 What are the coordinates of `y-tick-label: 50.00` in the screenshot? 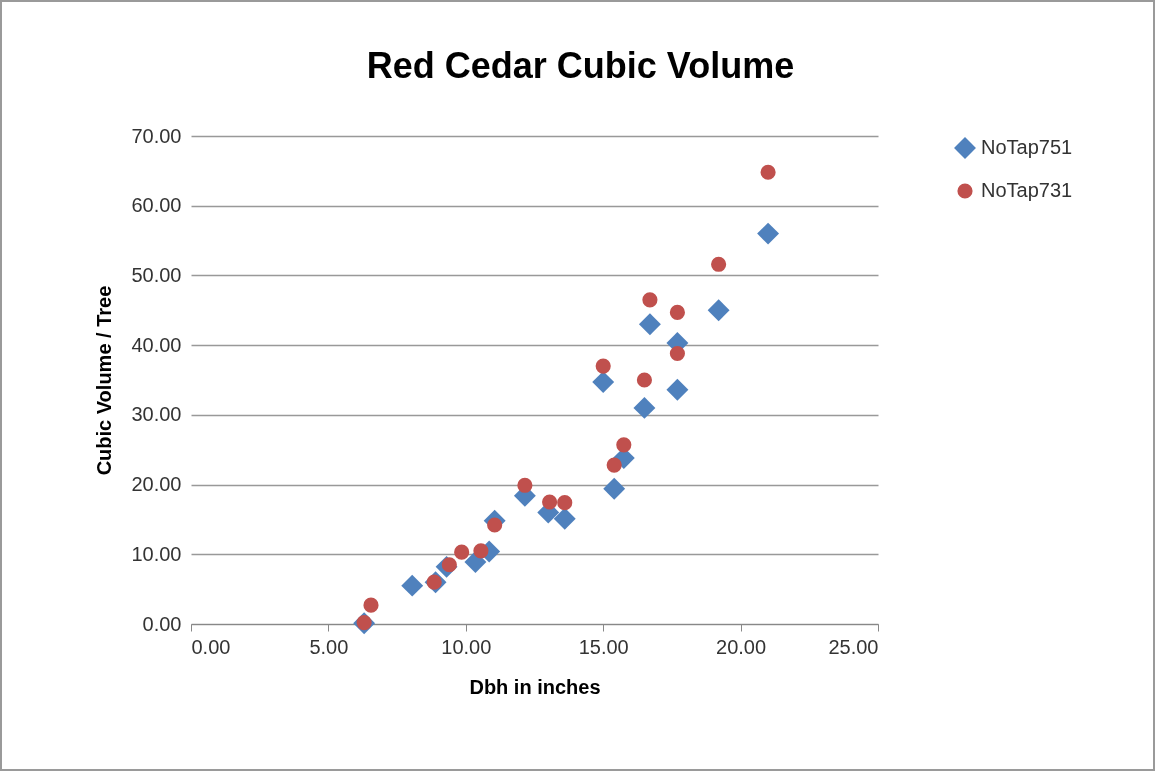 It's located at (156, 274).